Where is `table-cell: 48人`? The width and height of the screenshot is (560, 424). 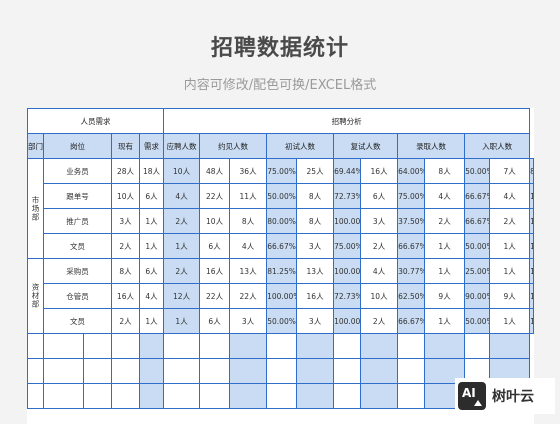
table-cell: 48人 is located at coordinates (215, 171).